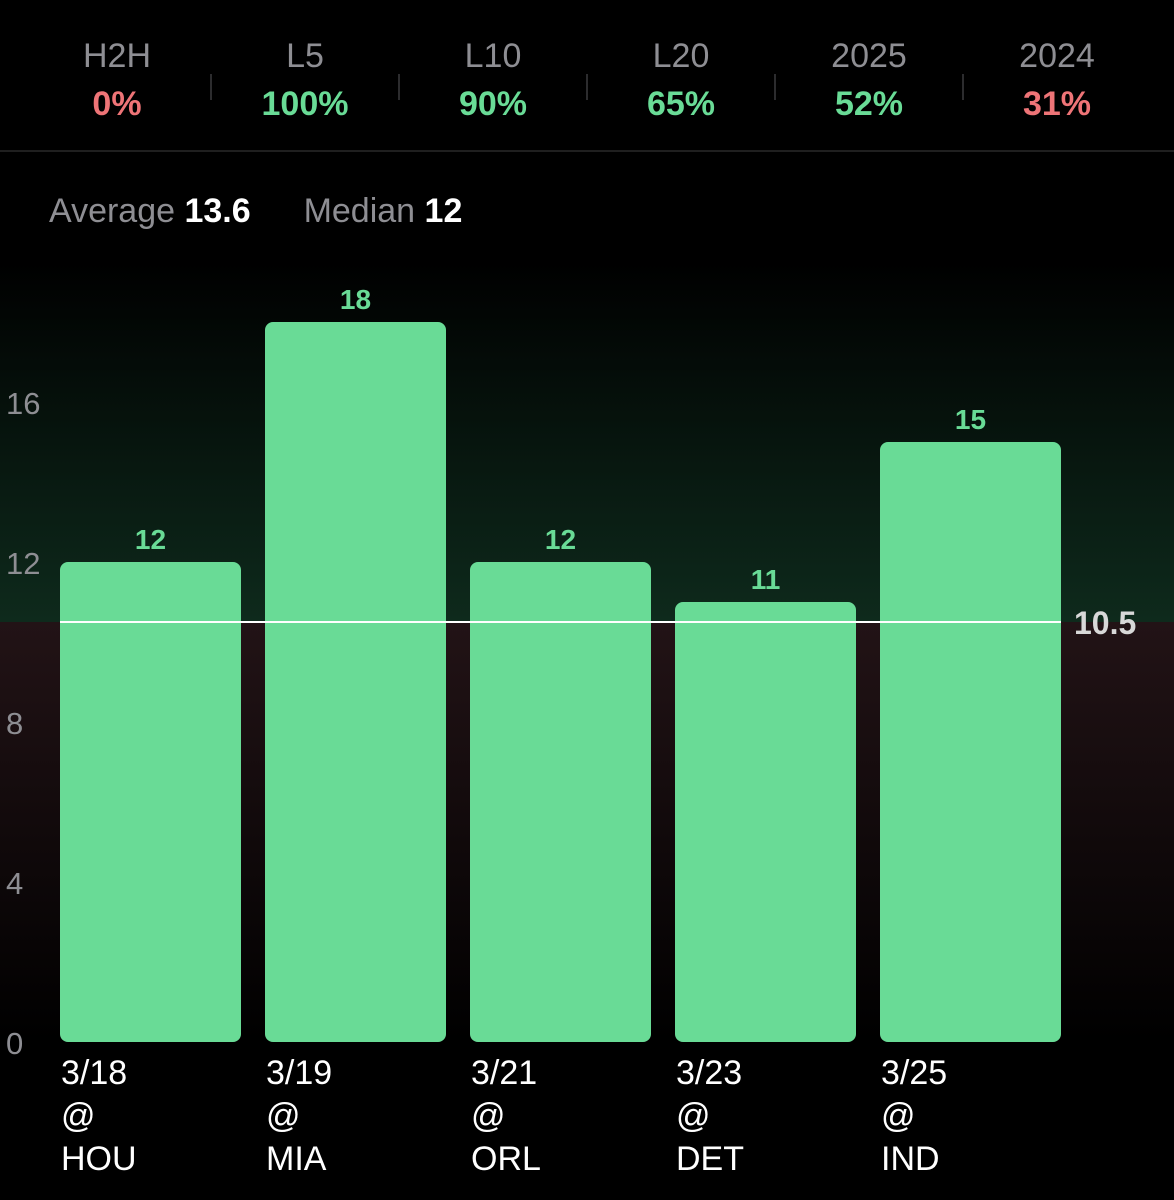 This screenshot has height=1200, width=1174. Describe the element at coordinates (255, 211) in the screenshot. I see `summary-row: Average 13.6 Median 12` at that location.